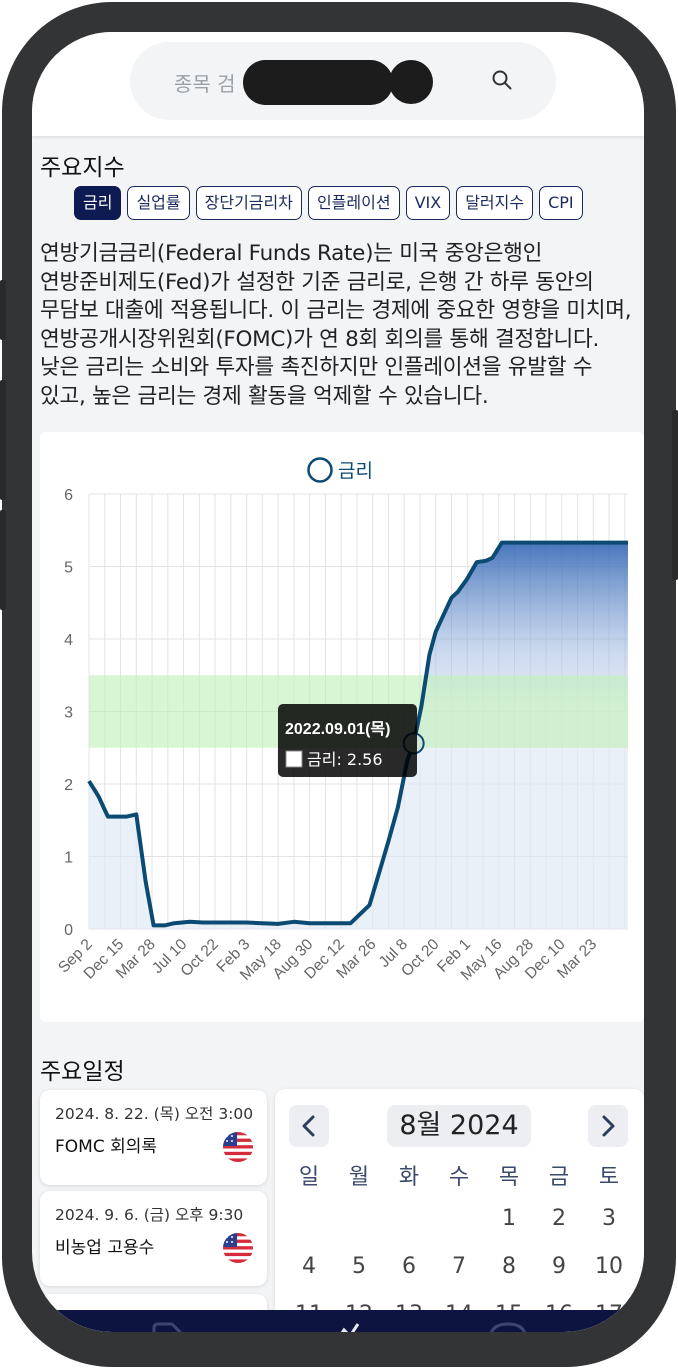  Describe the element at coordinates (205, 84) in the screenshot. I see `search-input: 종목 검` at that location.